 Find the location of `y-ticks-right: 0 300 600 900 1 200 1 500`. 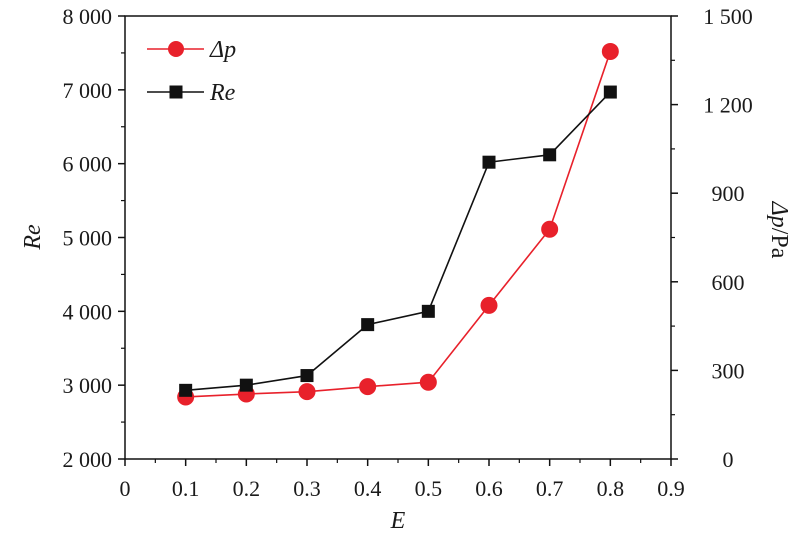

y-ticks-right: 0 300 600 900 1 200 1 500 is located at coordinates (712, 238).